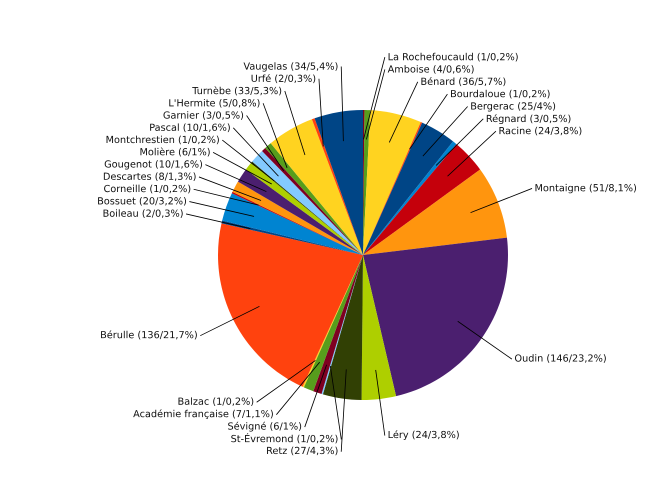 The height and width of the screenshot is (489, 664). I want to click on slice-label: Balzac (1/0,2%), so click(216, 401).